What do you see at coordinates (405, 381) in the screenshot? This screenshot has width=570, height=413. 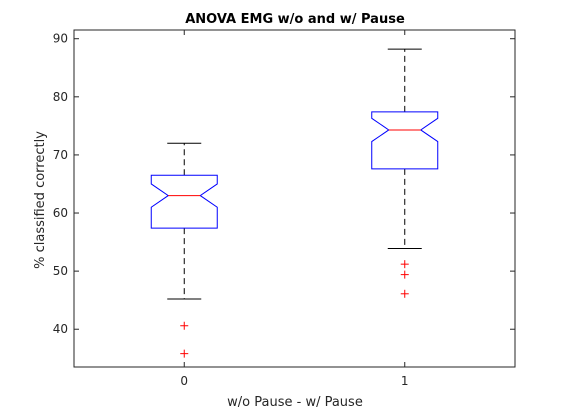 I see `x-tick-label-1: 1` at bounding box center [405, 381].